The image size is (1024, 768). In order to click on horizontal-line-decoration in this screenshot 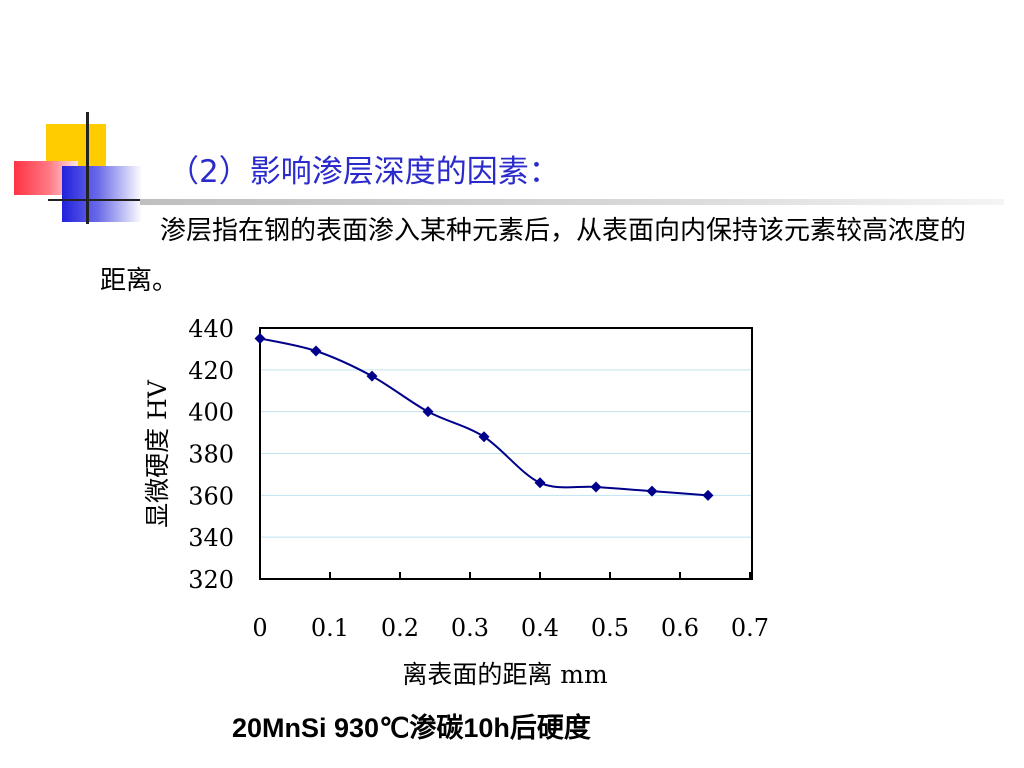, I will do `click(103, 200)`.